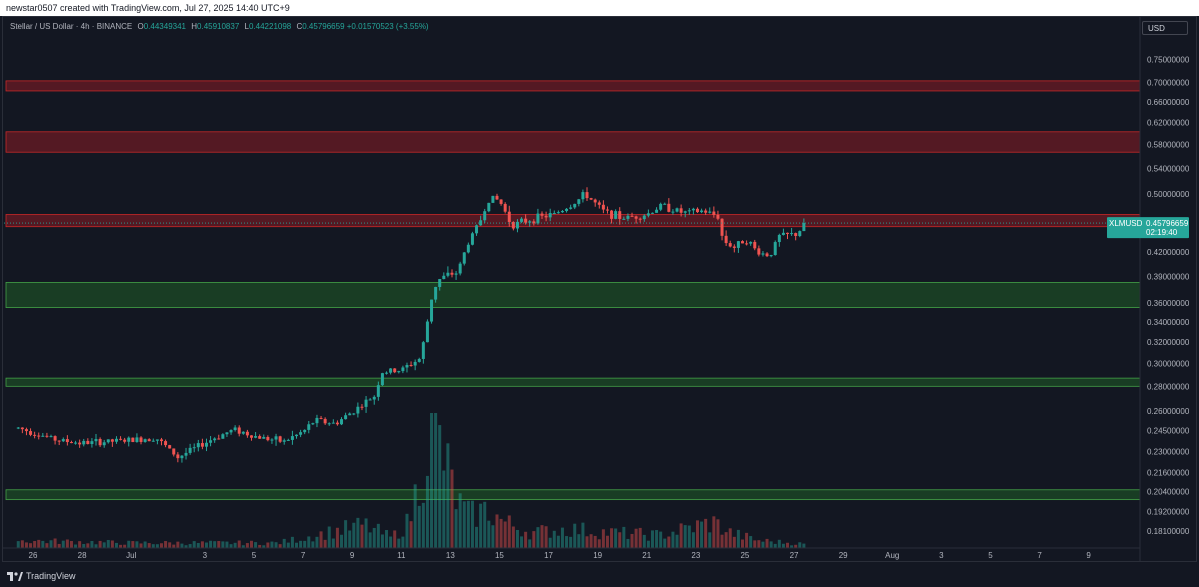  Describe the element at coordinates (140, 26) in the screenshot. I see `open-key: O` at that location.